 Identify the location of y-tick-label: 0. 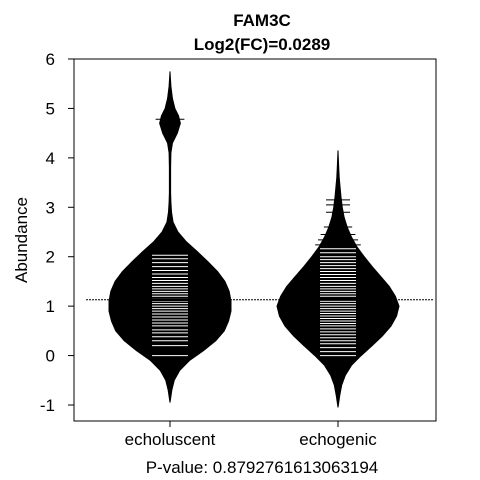
(50, 356).